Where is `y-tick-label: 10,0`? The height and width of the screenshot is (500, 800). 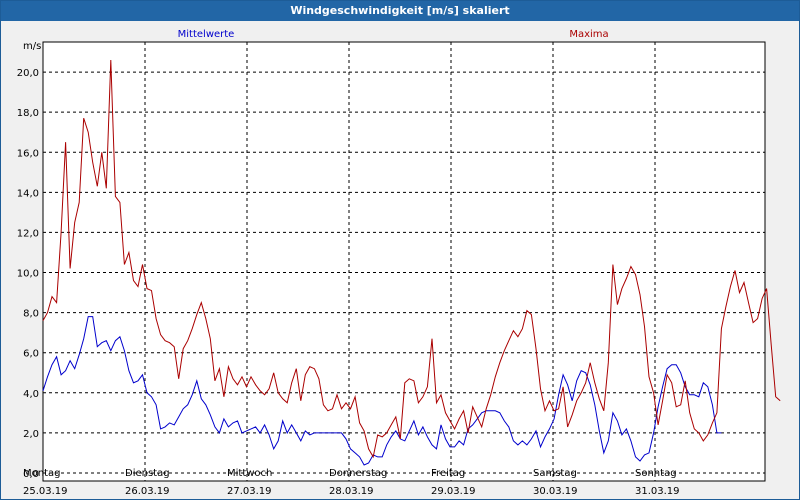
y-tick-label: 10,0 is located at coordinates (28, 274).